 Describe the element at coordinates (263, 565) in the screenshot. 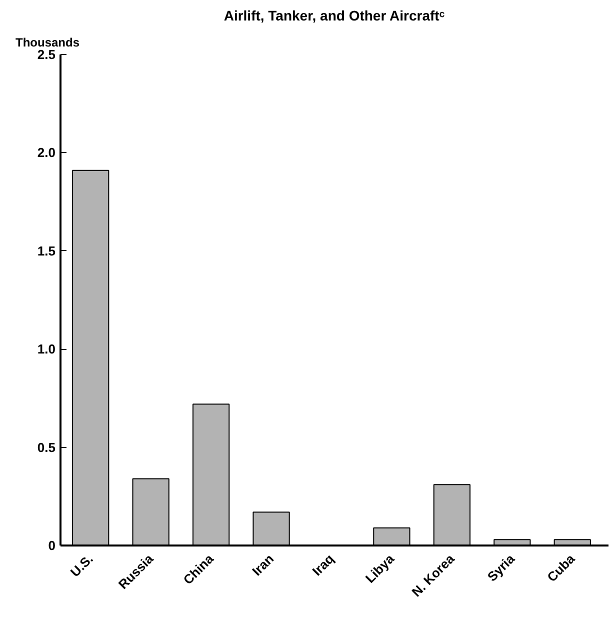

I see `x-tick-label: Iran` at that location.